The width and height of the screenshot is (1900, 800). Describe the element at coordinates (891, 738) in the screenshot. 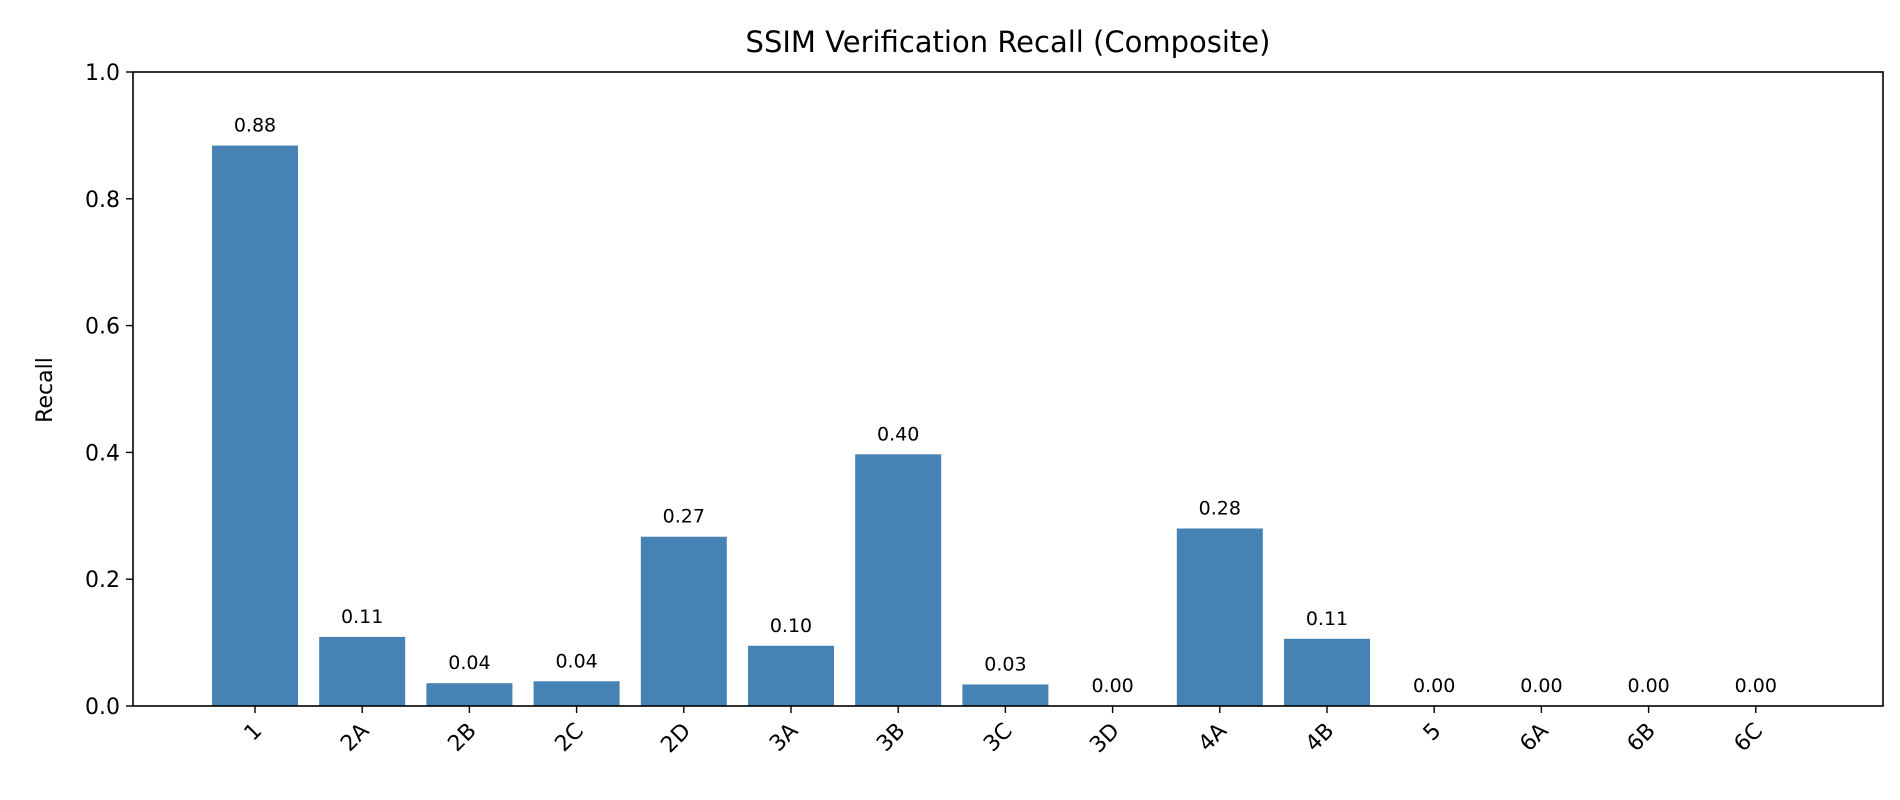

I see `x-tick-label: 3B` at that location.